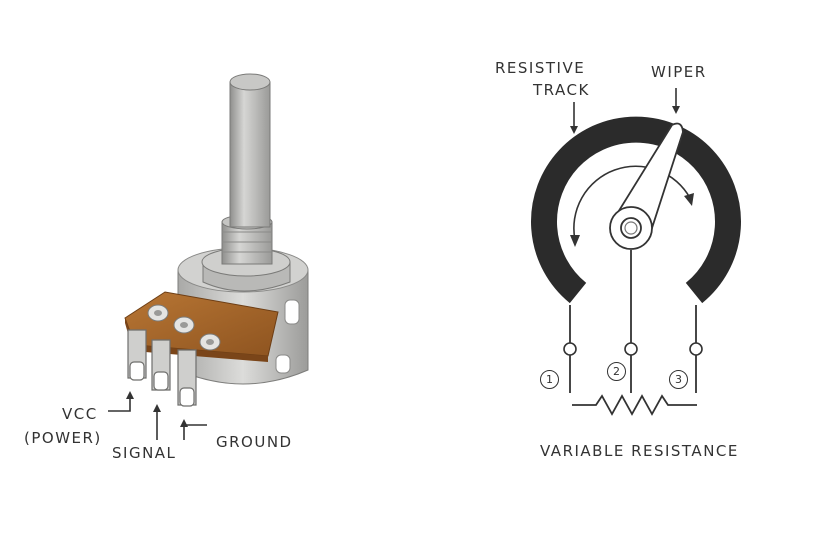 The width and height of the screenshot is (836, 533). I want to click on threaded-bushing, so click(247, 243).